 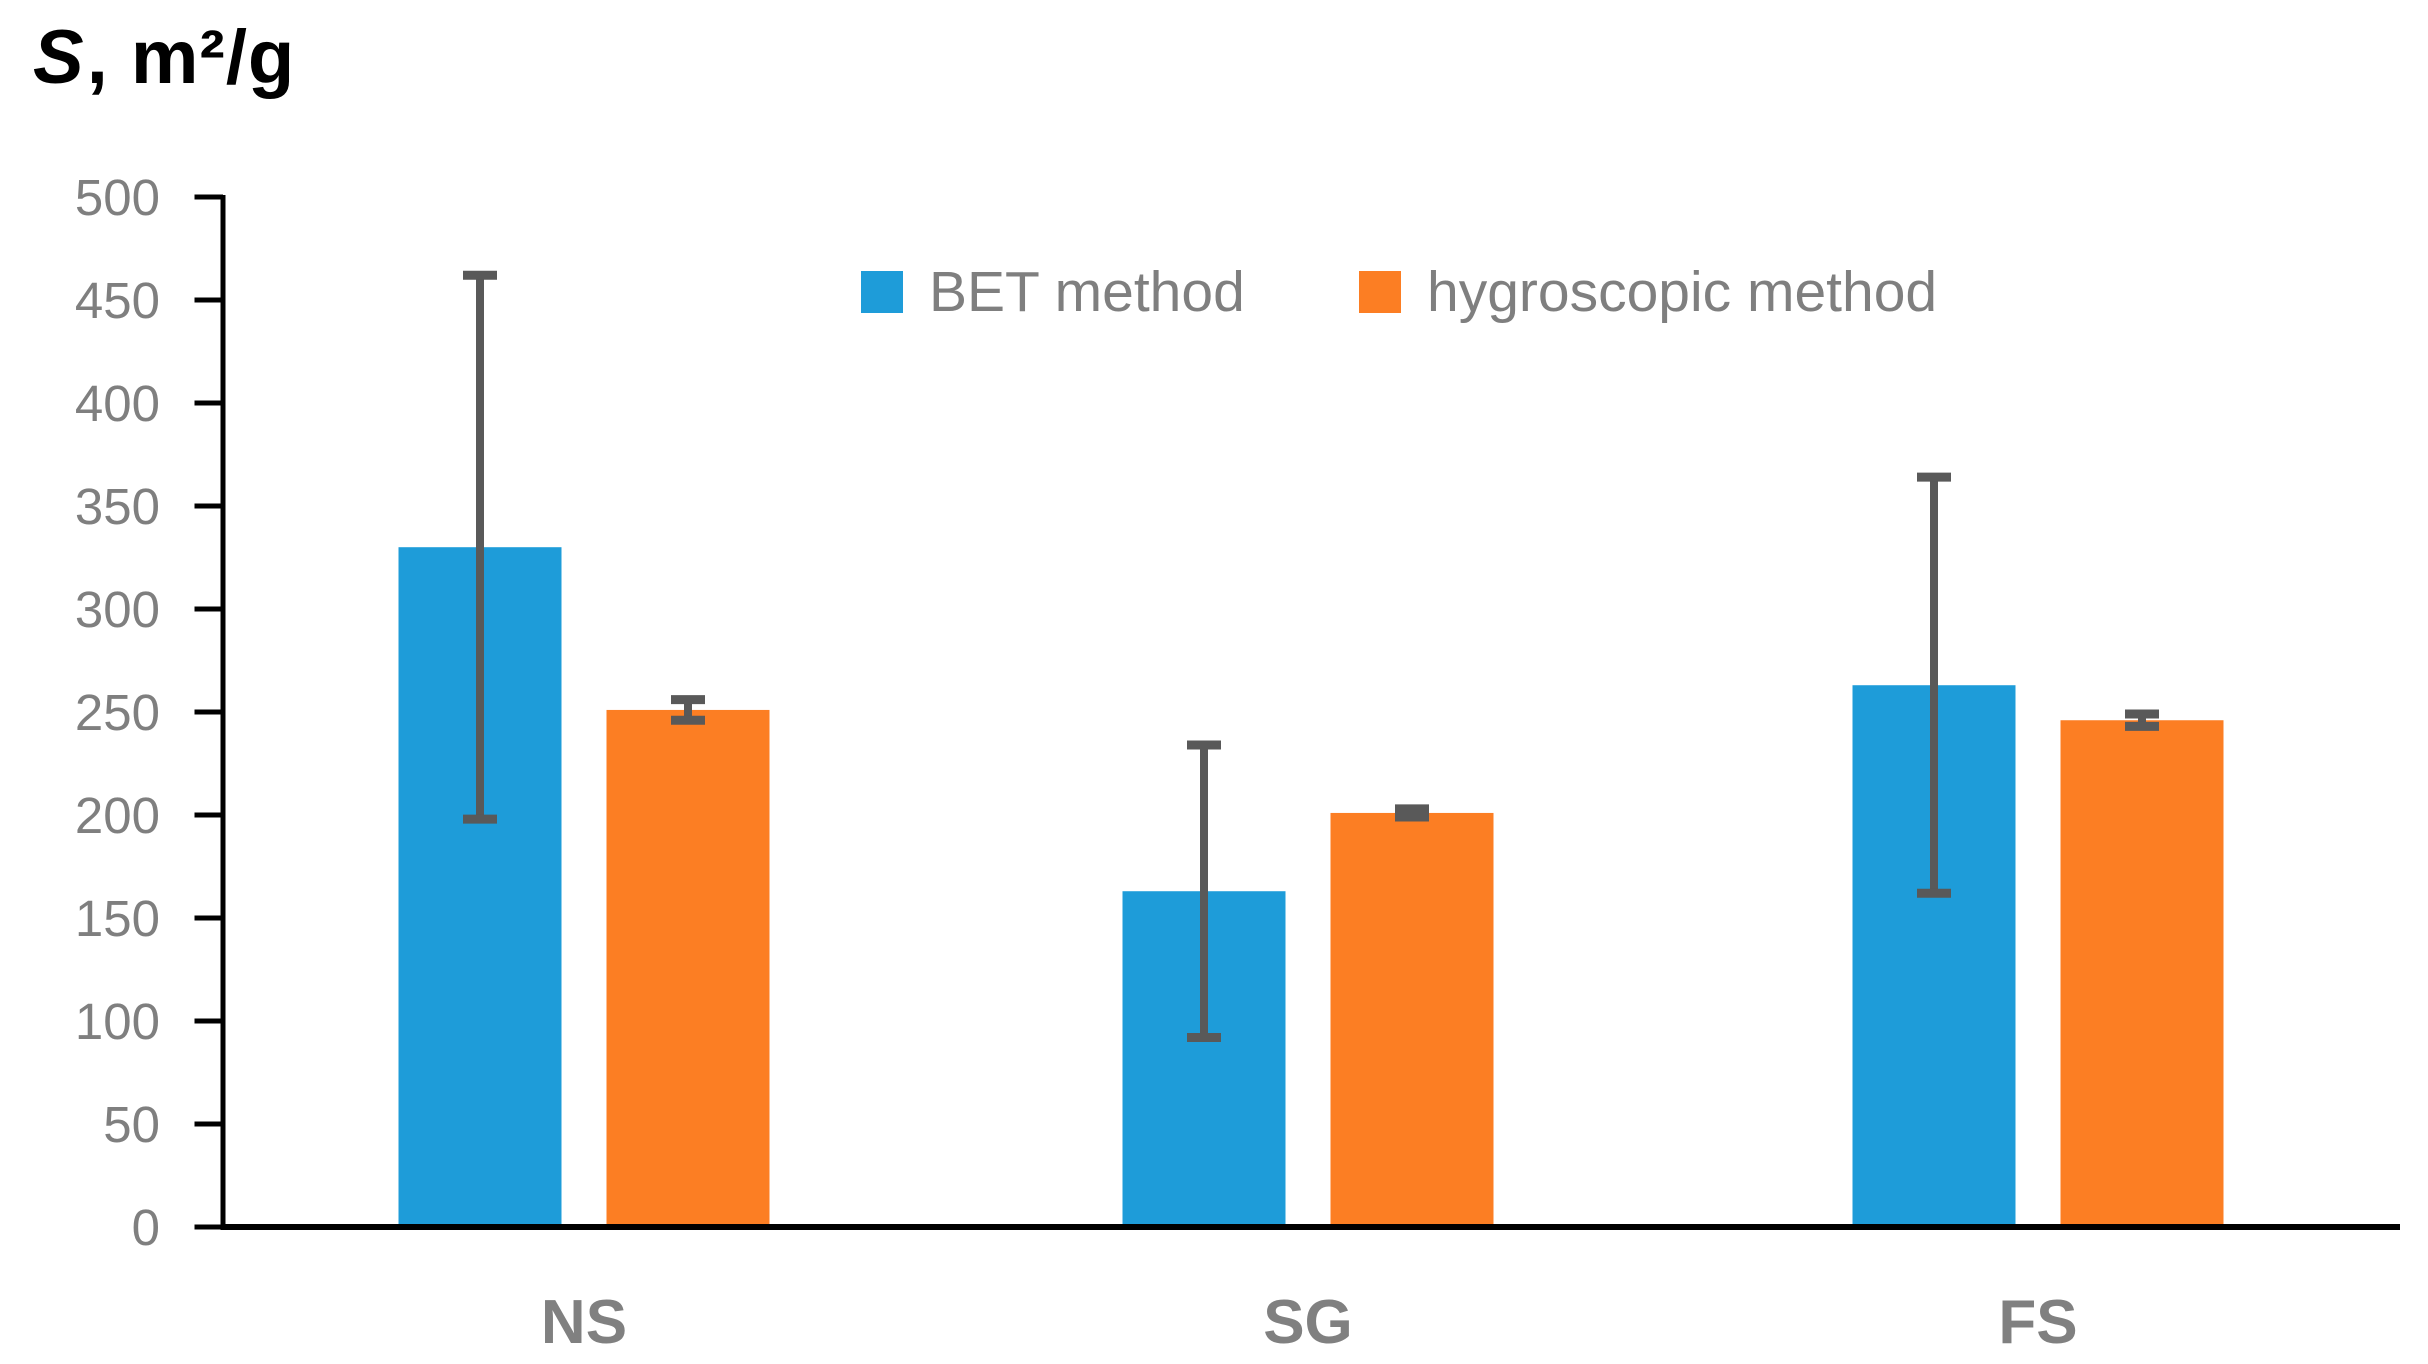 I want to click on x-category-label-SG: SG, so click(x=1308, y=1322).